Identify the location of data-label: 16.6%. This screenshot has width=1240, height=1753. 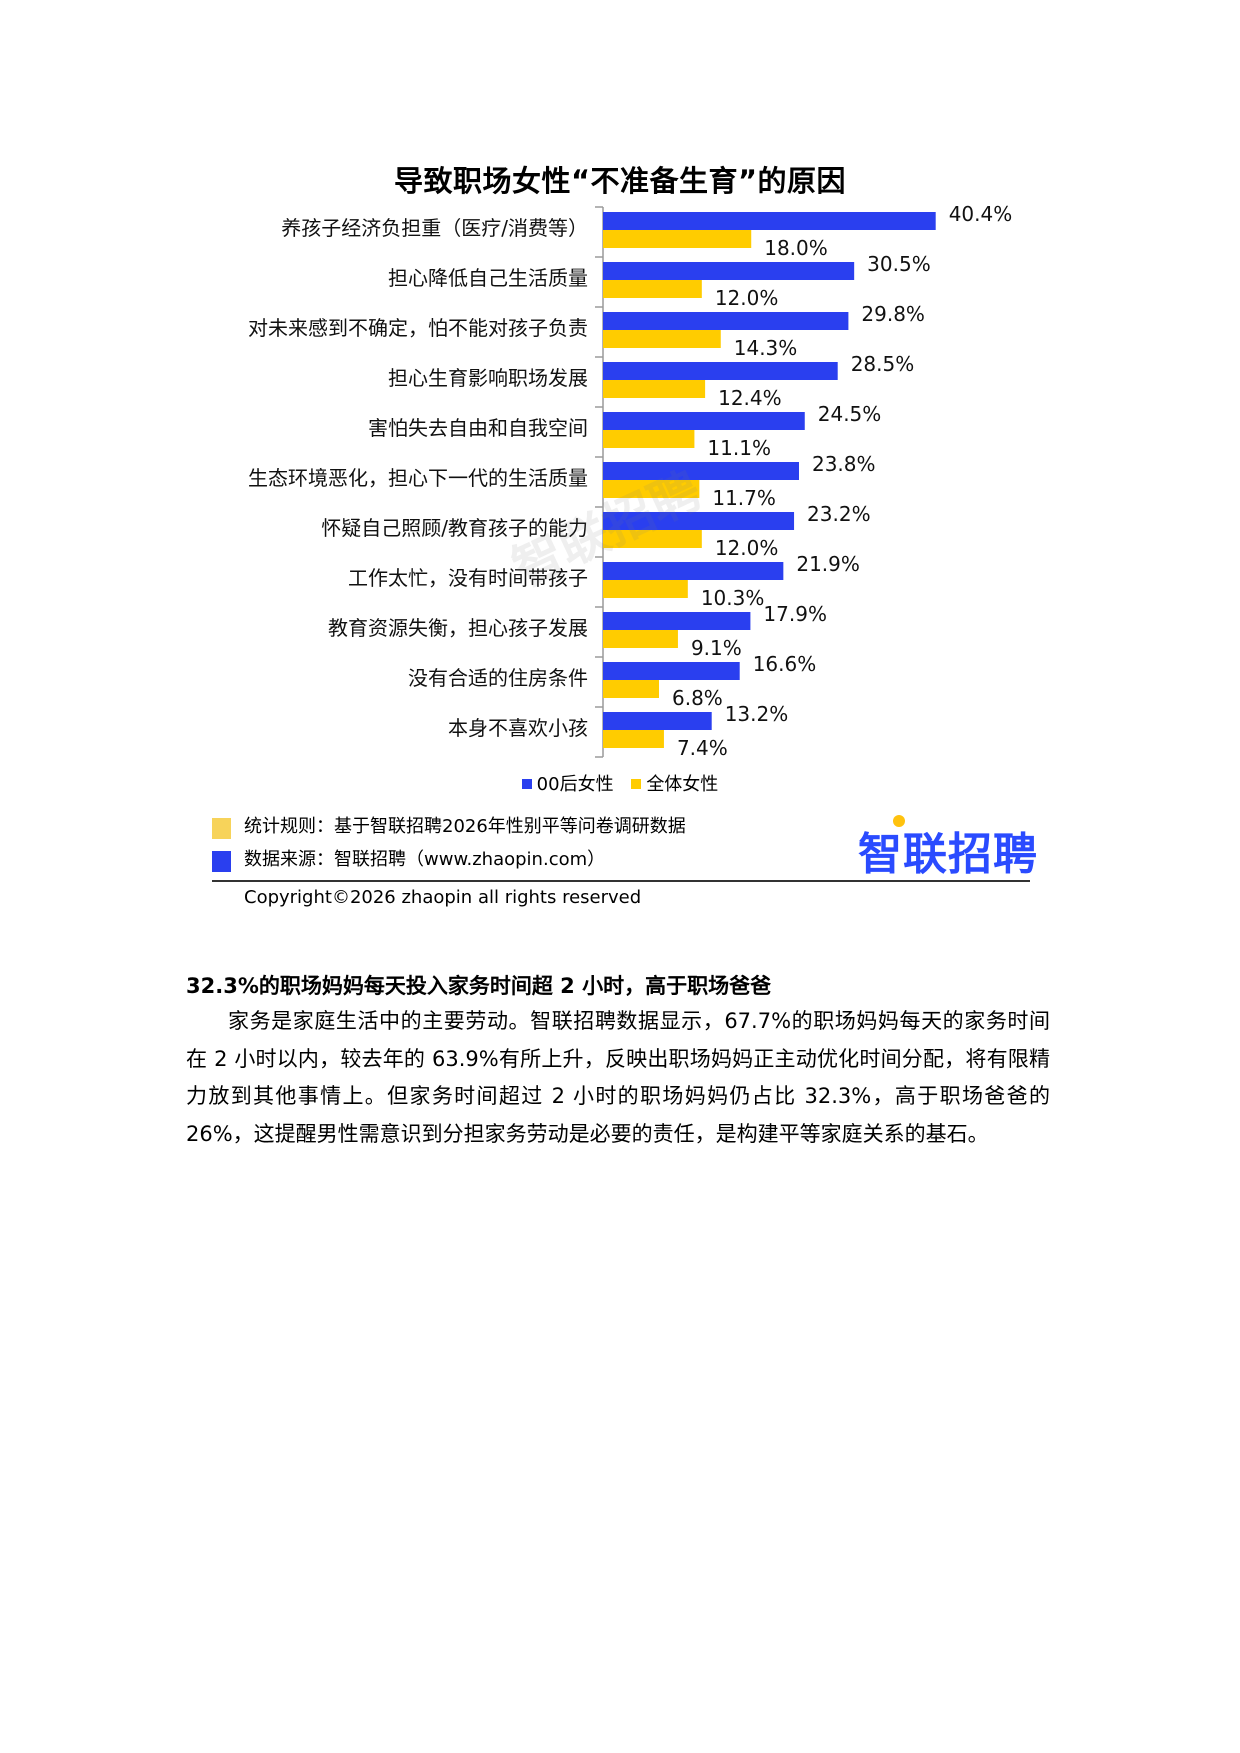
(785, 664).